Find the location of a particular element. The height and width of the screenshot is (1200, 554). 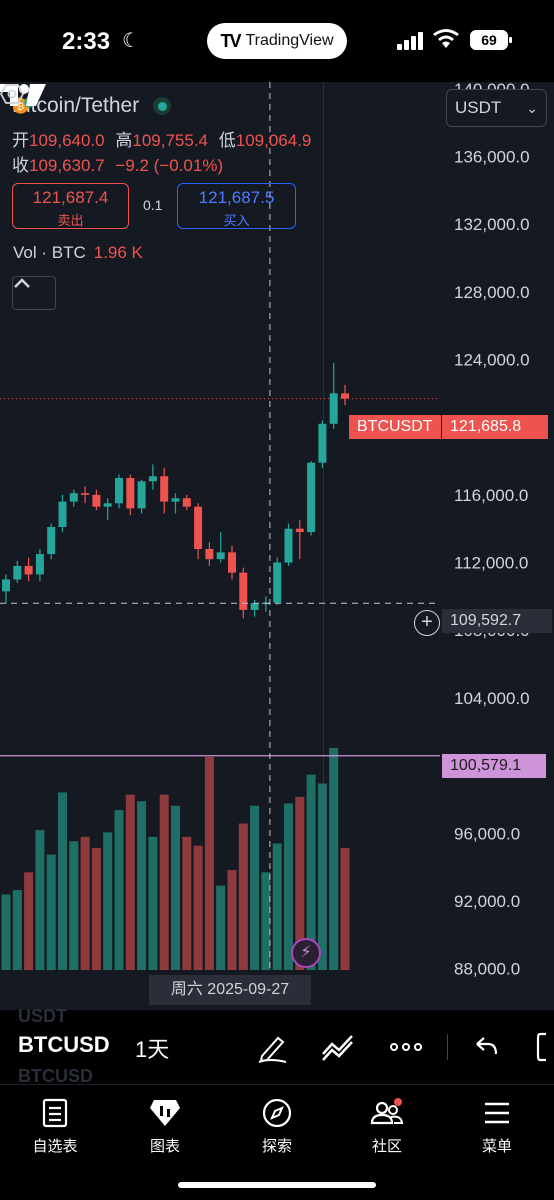

drawing-pen-icon is located at coordinates (273, 1047).